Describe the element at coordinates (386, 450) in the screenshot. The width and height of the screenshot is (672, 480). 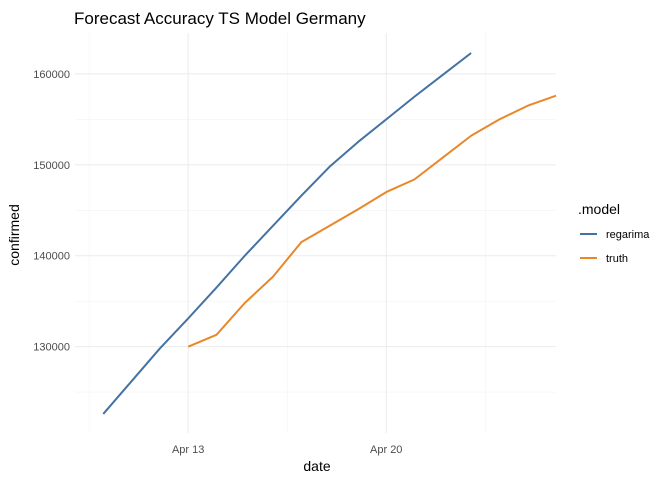
I see `x-tick-label: Apr 20` at that location.